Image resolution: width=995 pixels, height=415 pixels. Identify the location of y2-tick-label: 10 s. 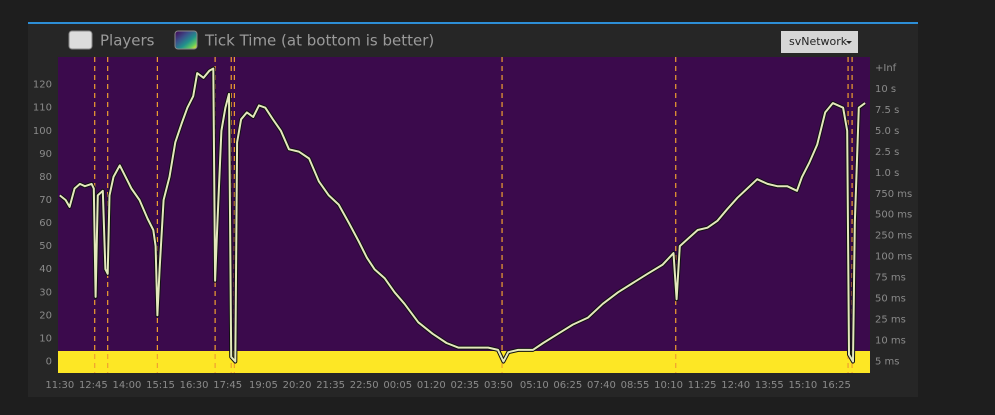
(885, 89).